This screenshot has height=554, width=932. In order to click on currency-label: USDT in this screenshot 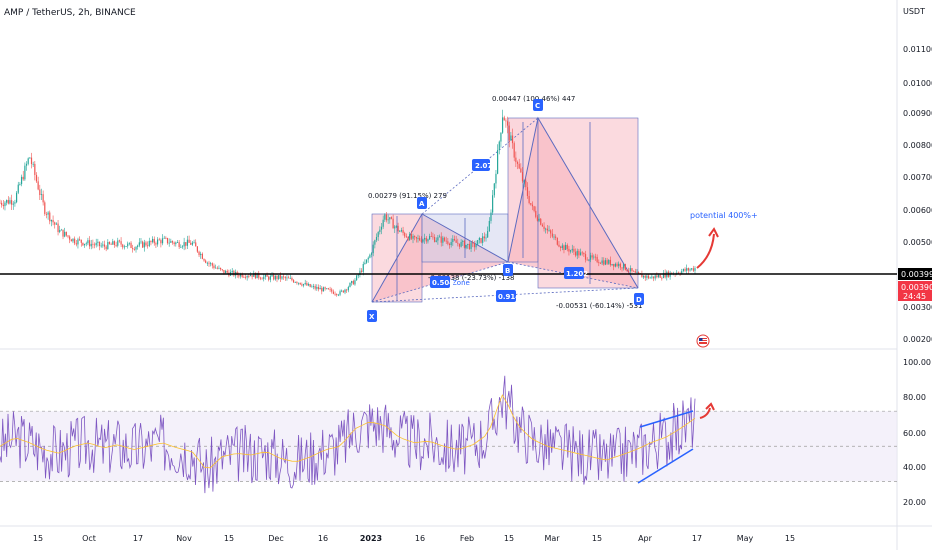, I will do `click(914, 11)`.